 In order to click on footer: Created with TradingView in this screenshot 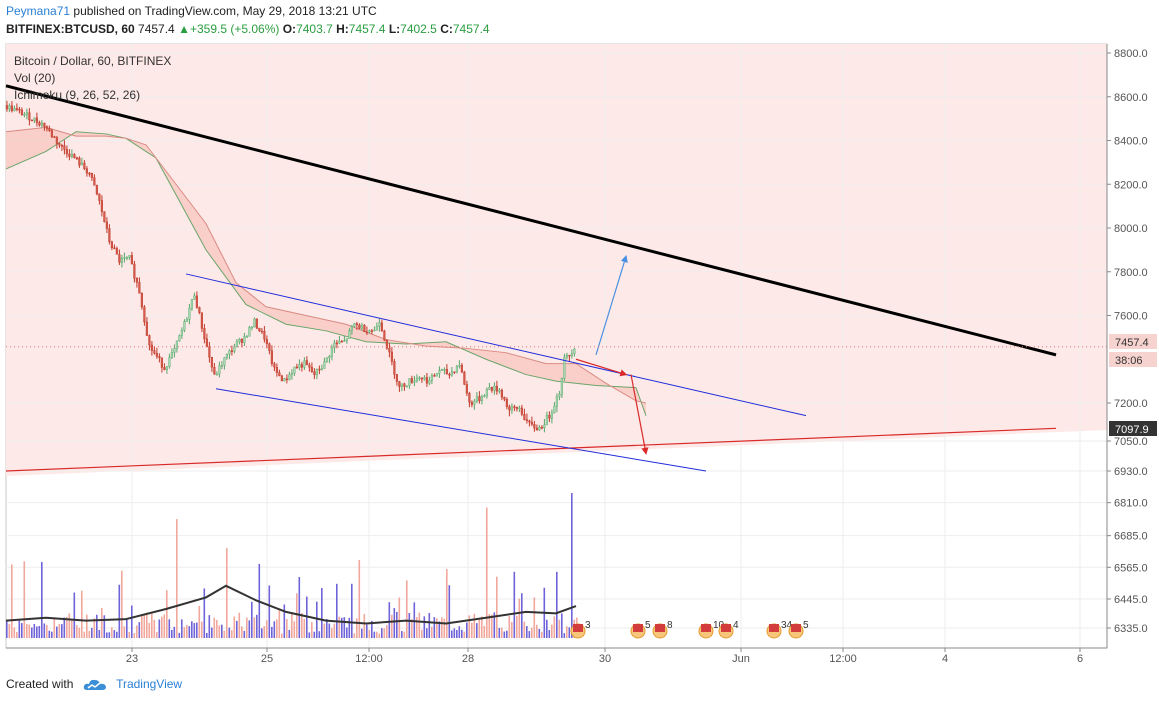, I will do `click(94, 684)`.